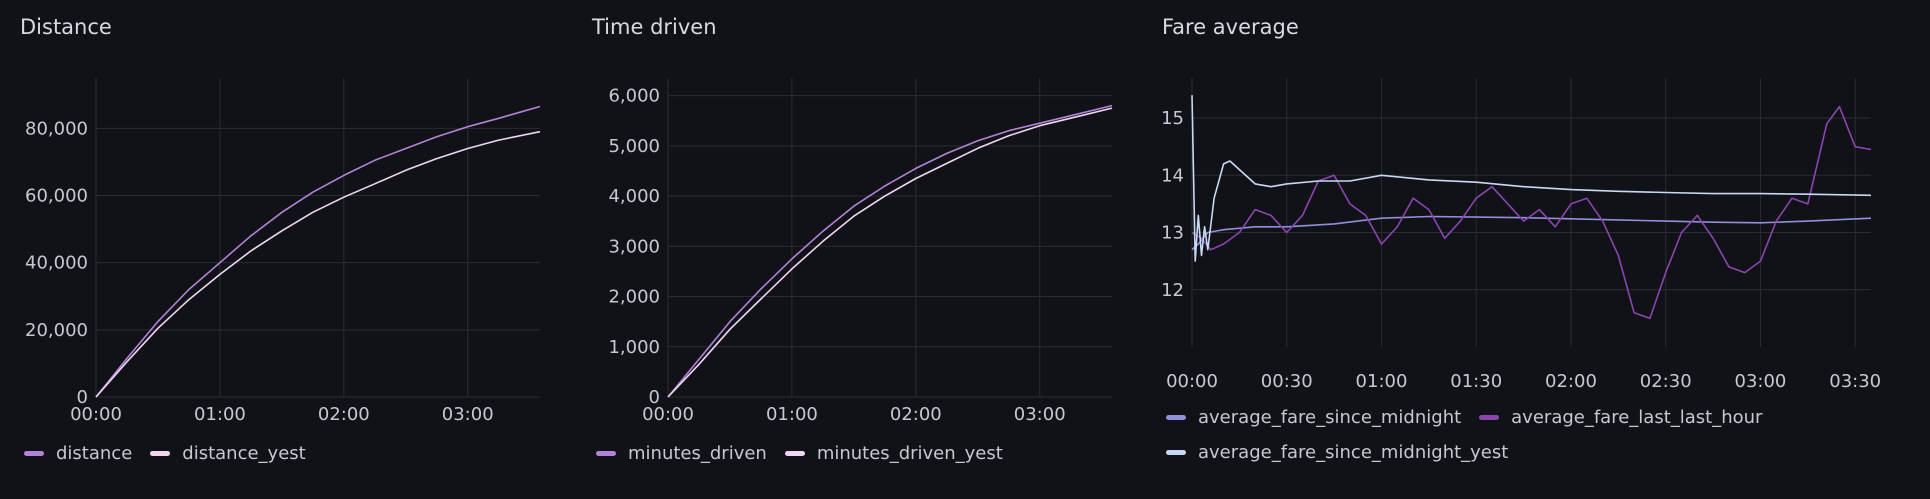  I want to click on legend-label: average_fare_since_midnight_yest, so click(1353, 452).